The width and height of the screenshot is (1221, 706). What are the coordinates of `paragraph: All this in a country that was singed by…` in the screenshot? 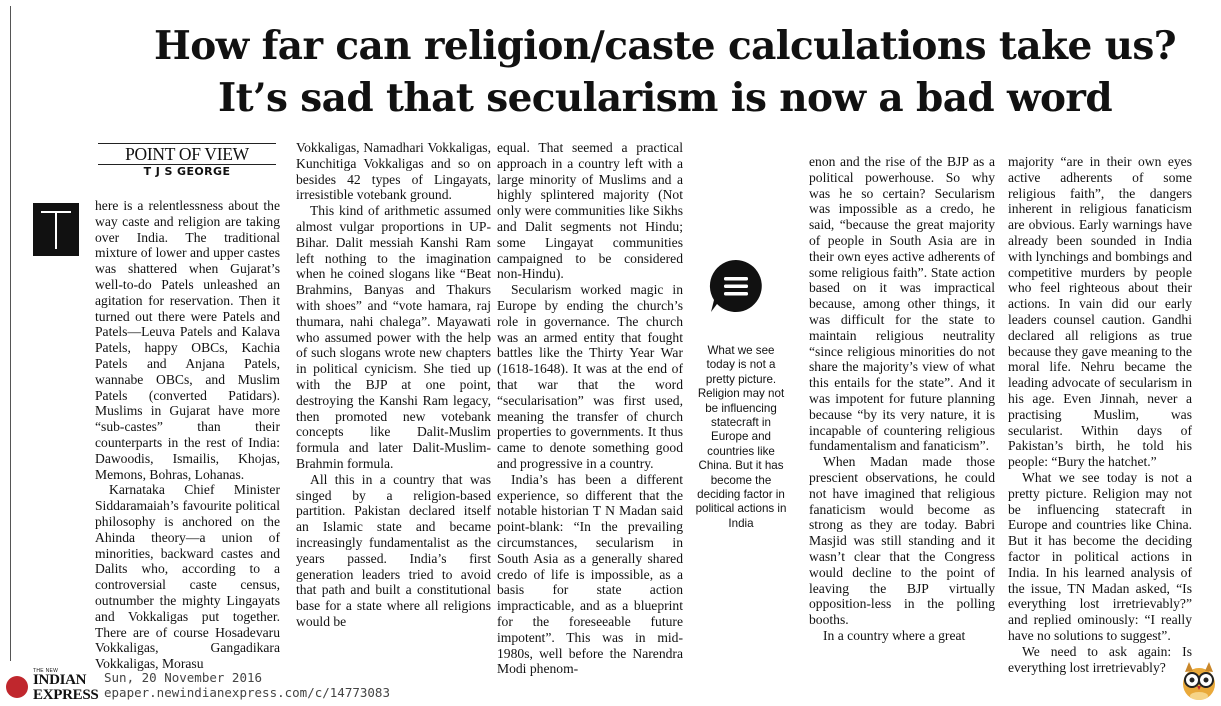 It's located at (393, 550).